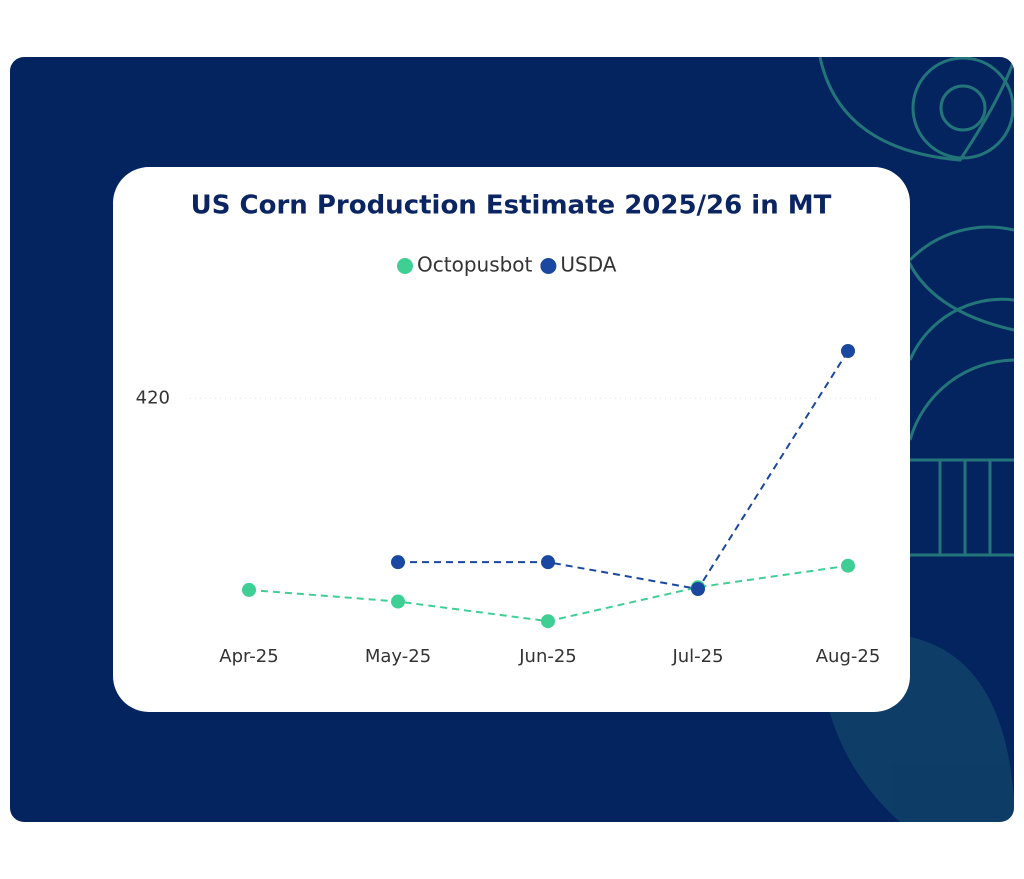 This screenshot has height=879, width=1024. What do you see at coordinates (153, 397) in the screenshot?
I see `y-tick-label: 420` at bounding box center [153, 397].